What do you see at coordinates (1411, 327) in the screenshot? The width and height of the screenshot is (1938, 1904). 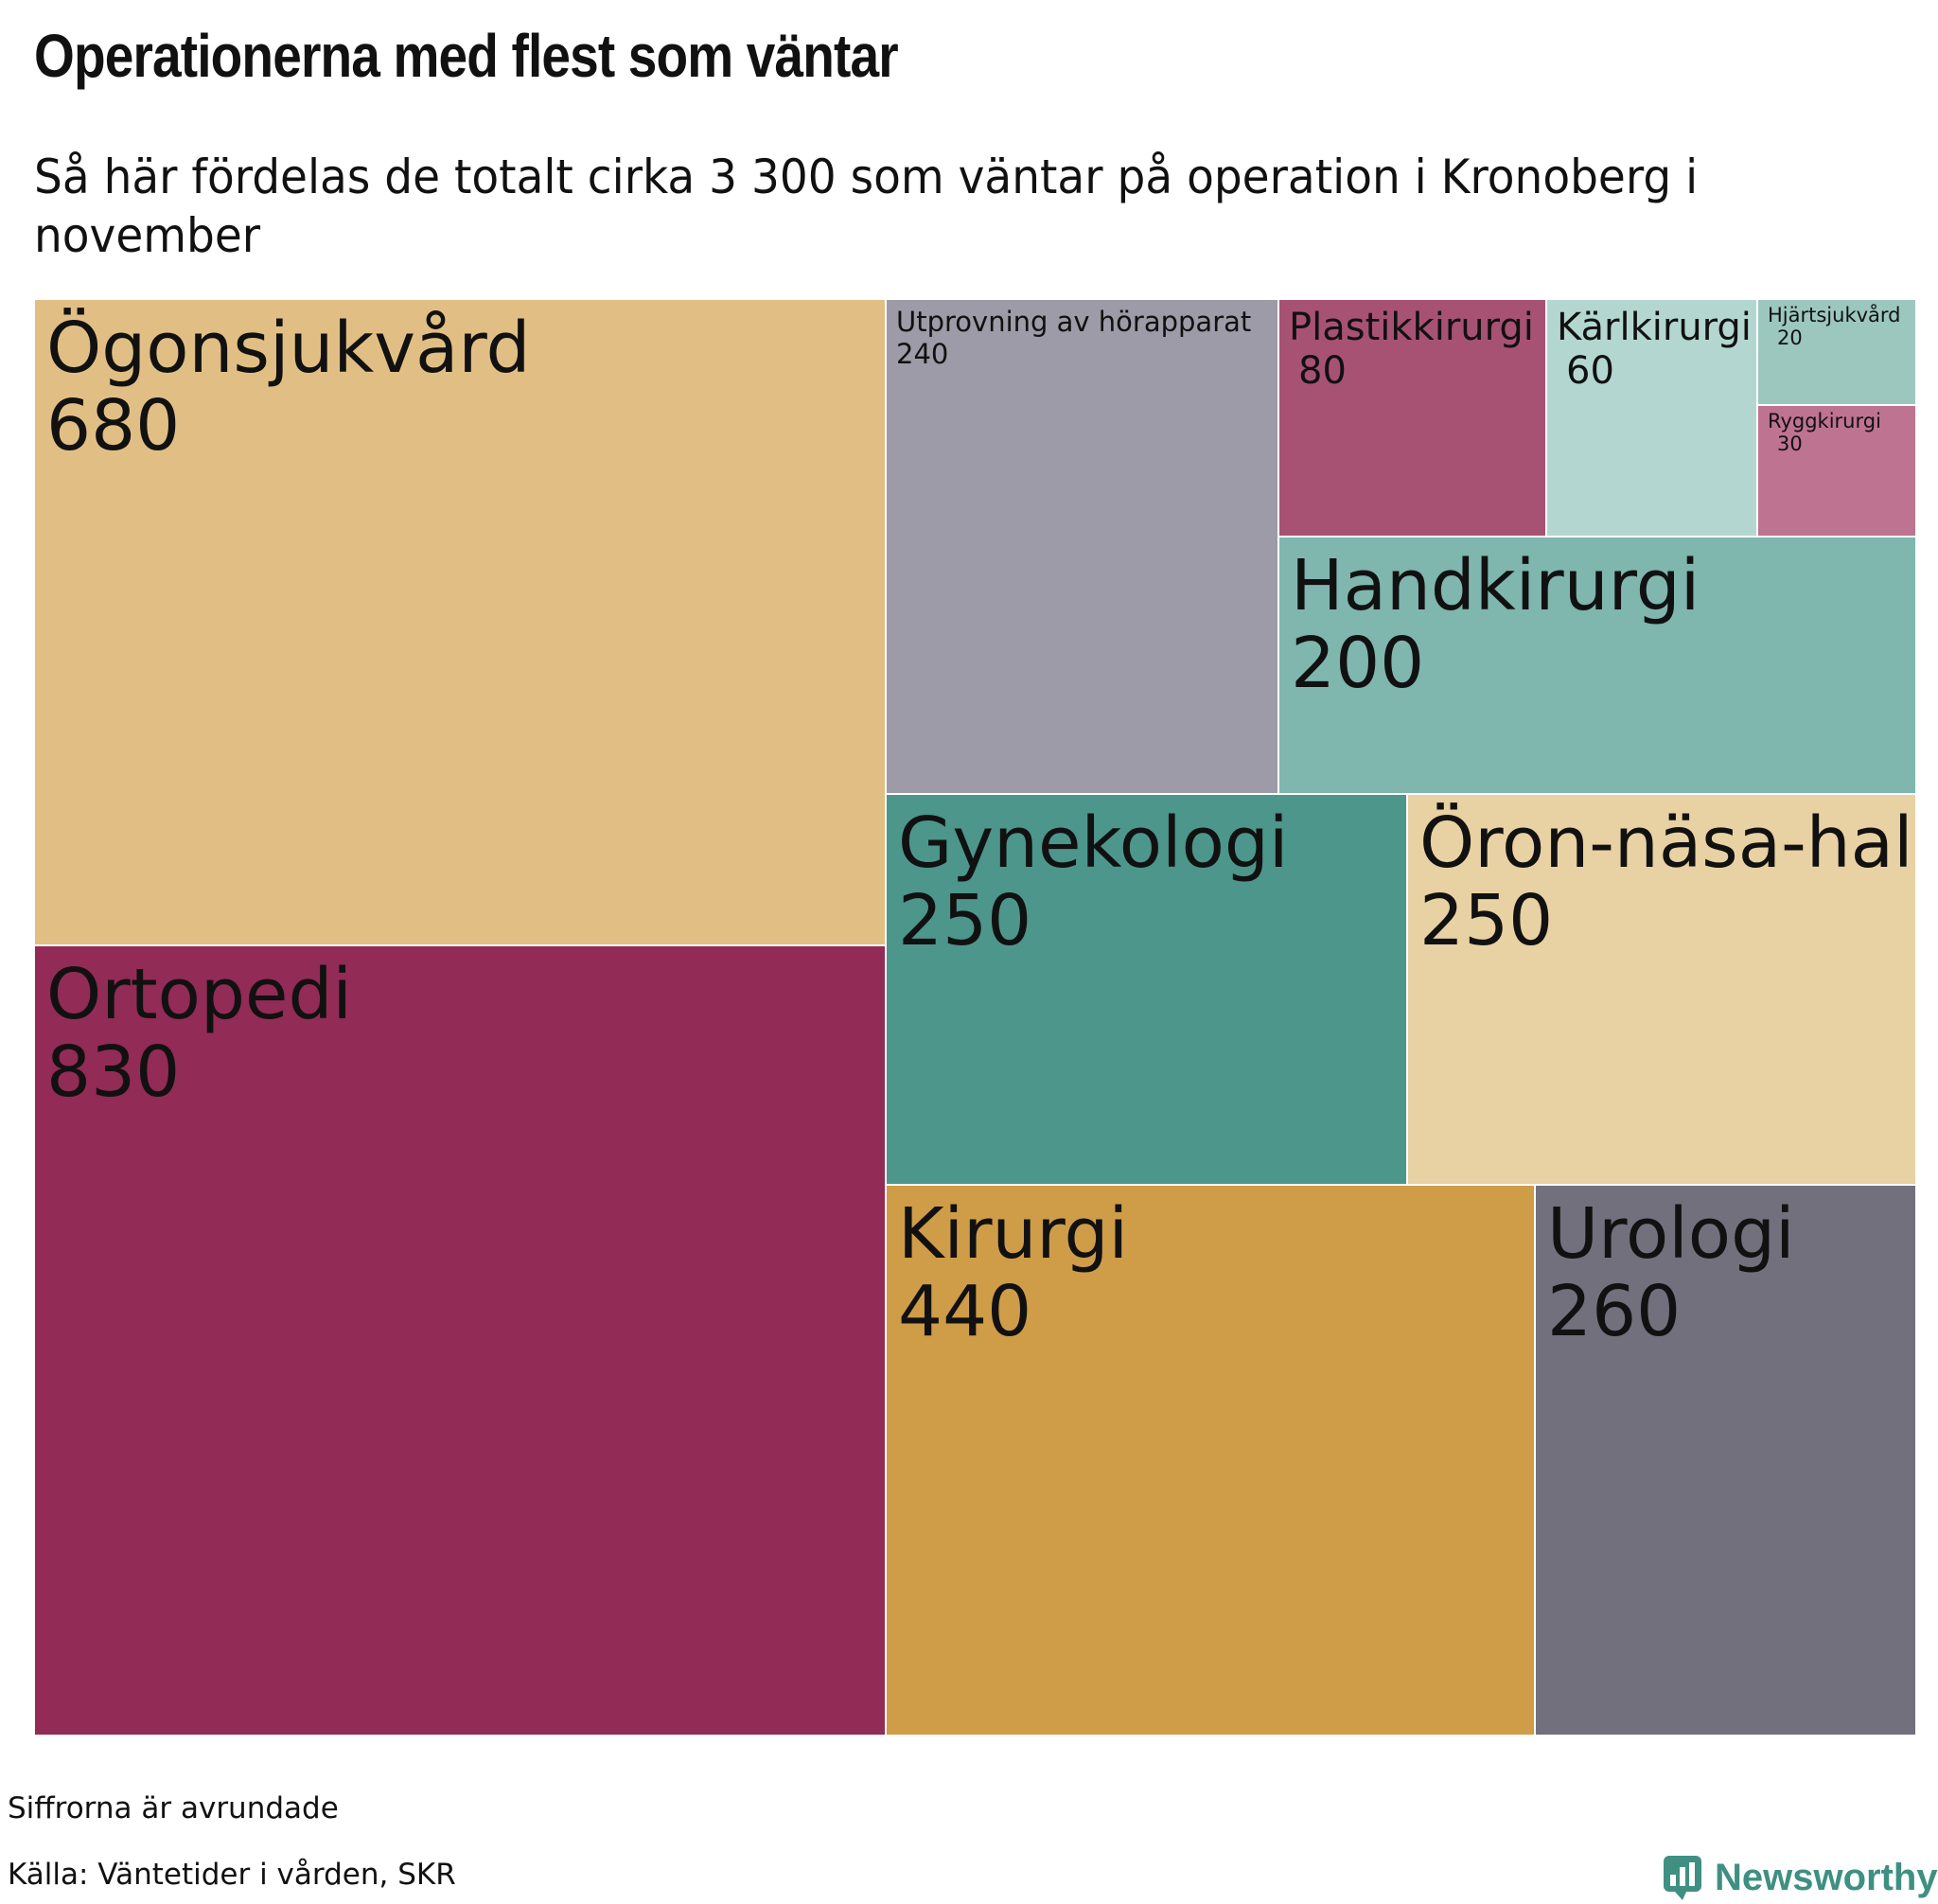 I see `tile-name-plastikkirurgi: Plastikkirurgi` at bounding box center [1411, 327].